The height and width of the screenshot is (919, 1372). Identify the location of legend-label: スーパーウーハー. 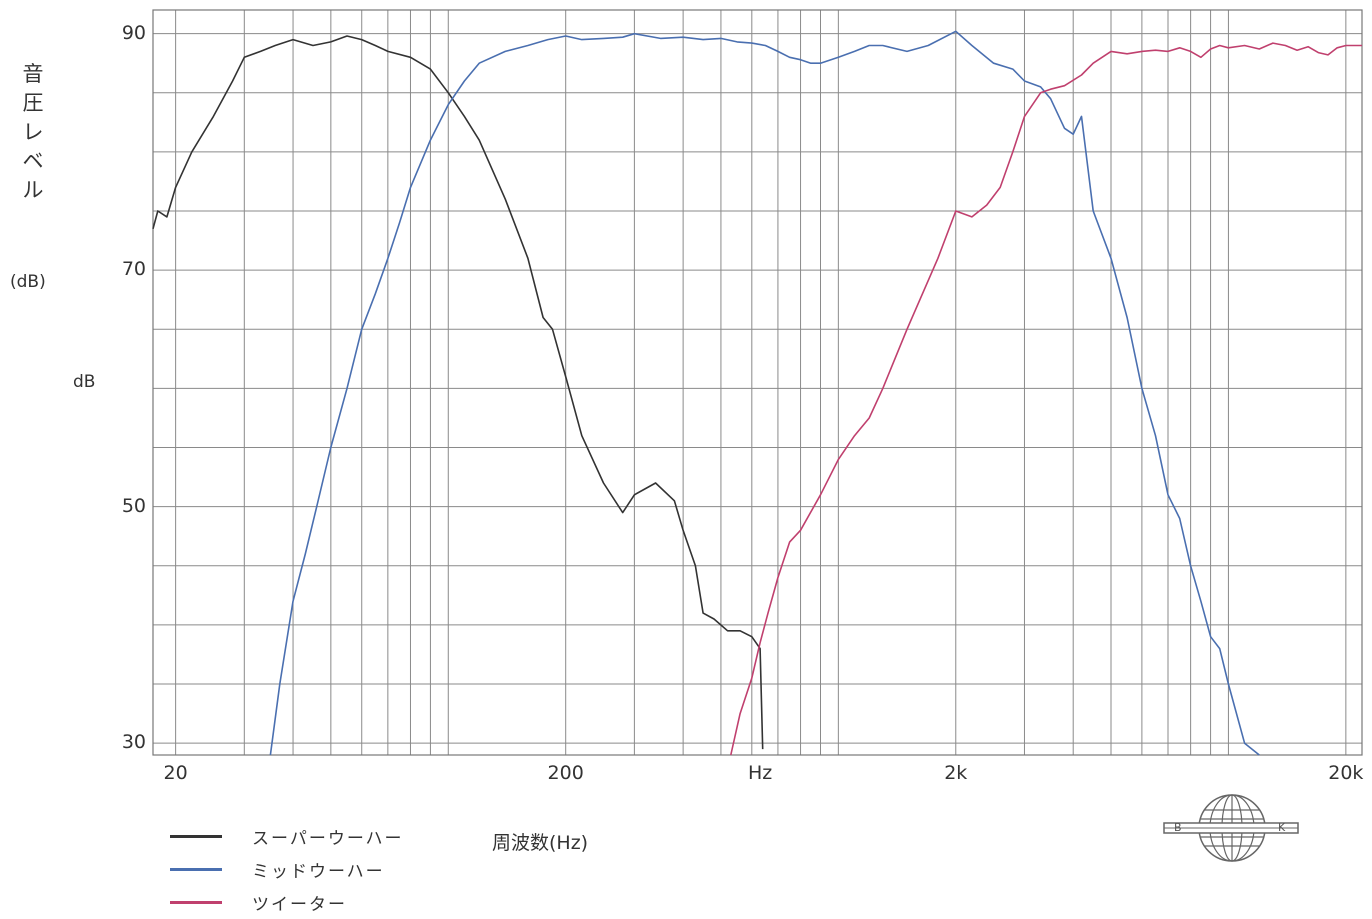
(328, 839).